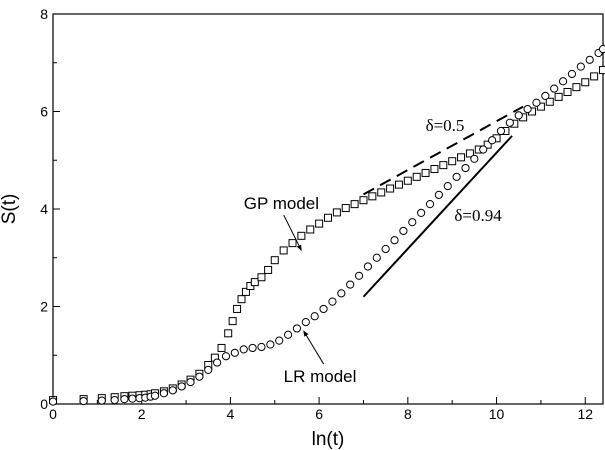 This screenshot has width=605, height=450. What do you see at coordinates (328, 439) in the screenshot?
I see `x-axis-label: ln(t)` at bounding box center [328, 439].